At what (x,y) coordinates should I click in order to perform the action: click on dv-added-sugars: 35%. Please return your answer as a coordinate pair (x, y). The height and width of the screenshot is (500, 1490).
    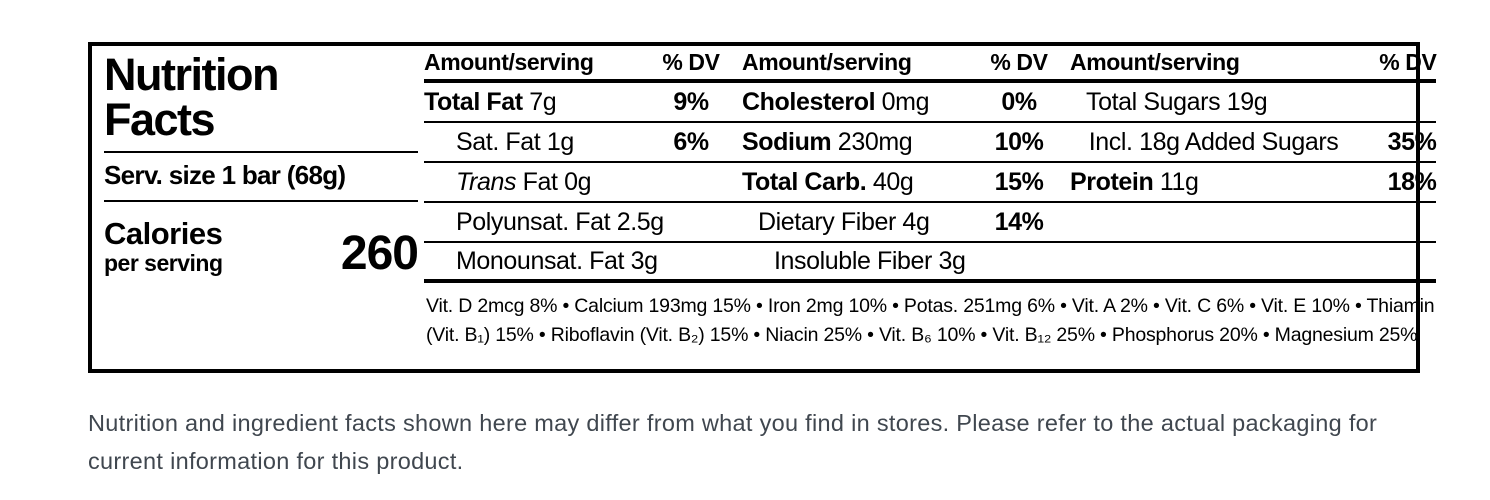
    Looking at the image, I should click on (1412, 141).